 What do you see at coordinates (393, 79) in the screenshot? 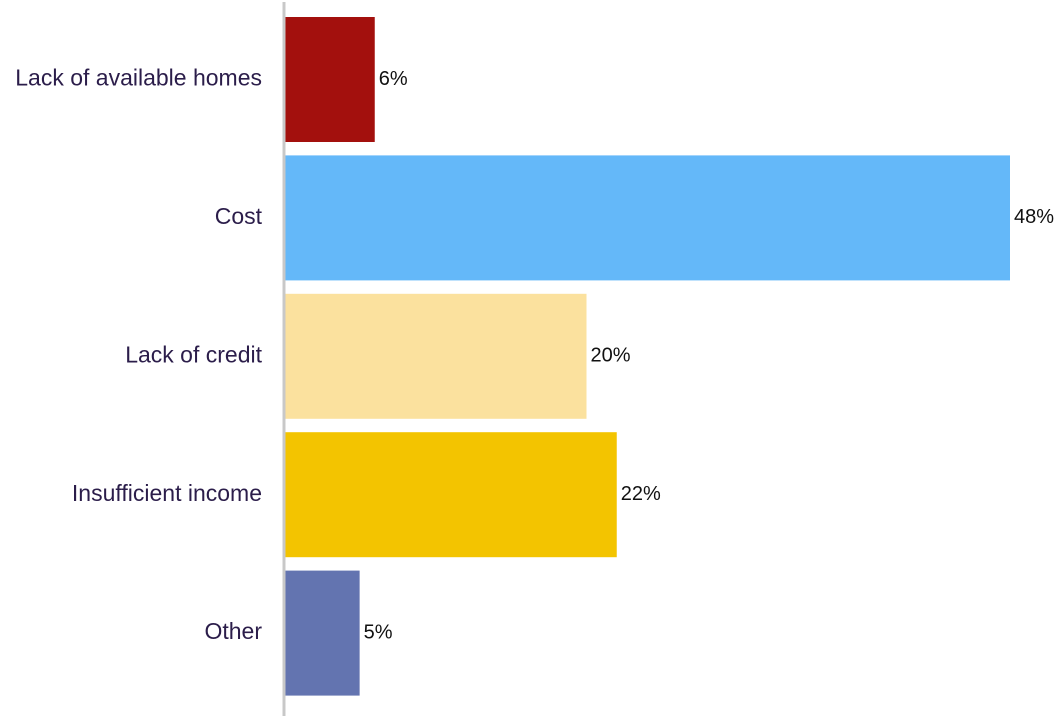
I see `value-label: 6%` at bounding box center [393, 79].